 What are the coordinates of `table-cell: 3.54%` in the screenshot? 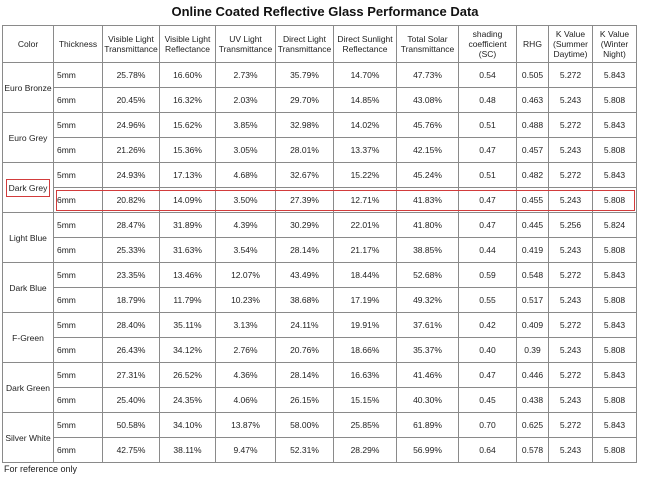 It's located at (245, 250).